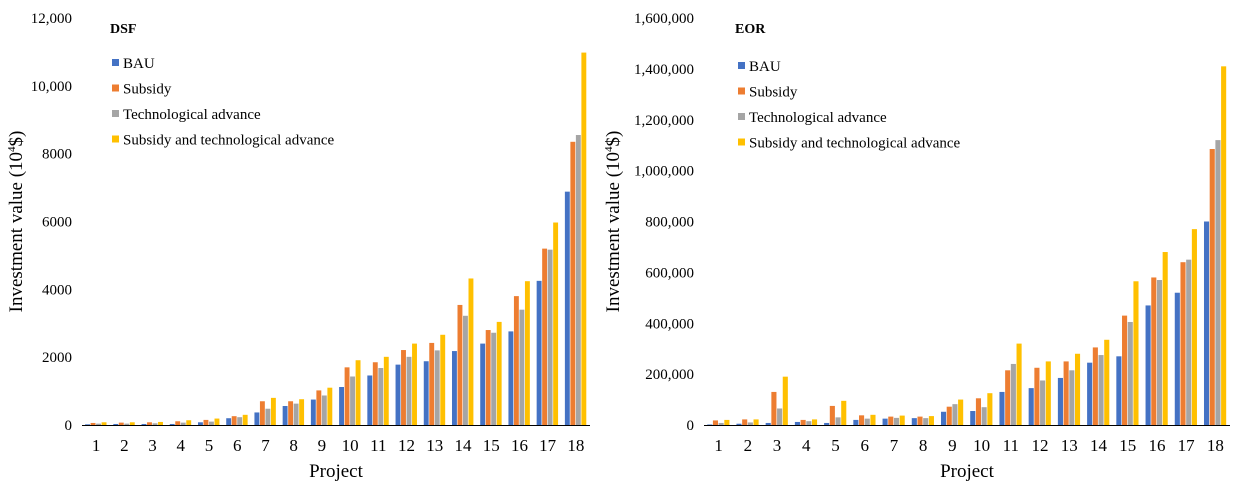 The image size is (1238, 488). I want to click on y-axis-title: Investment value (104$), so click(16, 222).